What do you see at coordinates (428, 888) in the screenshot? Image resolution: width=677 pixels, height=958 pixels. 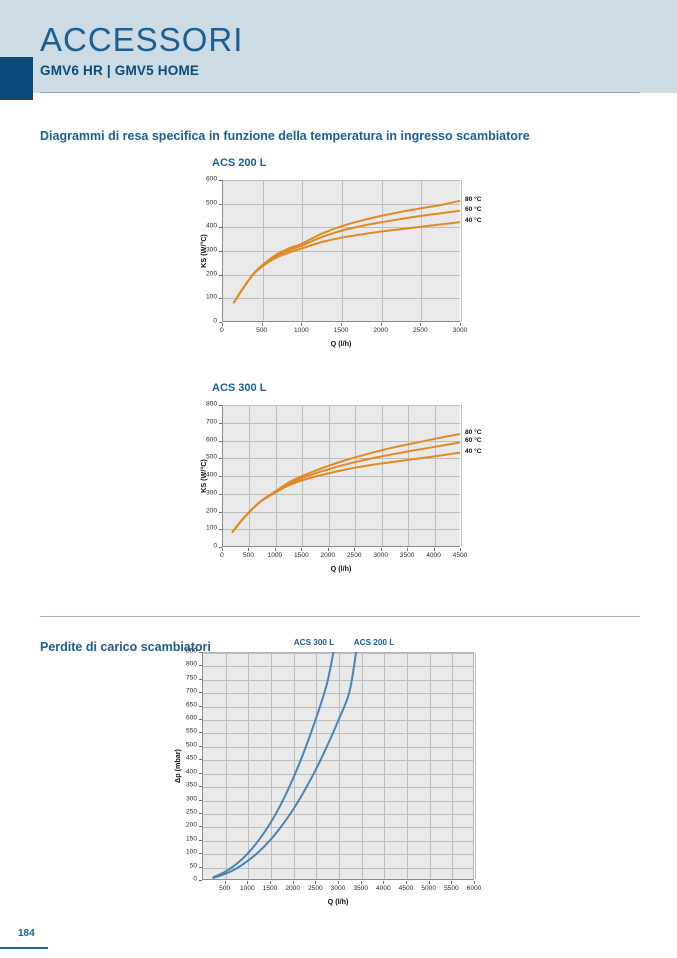 I see `x-axis-tick-label: 5000` at bounding box center [428, 888].